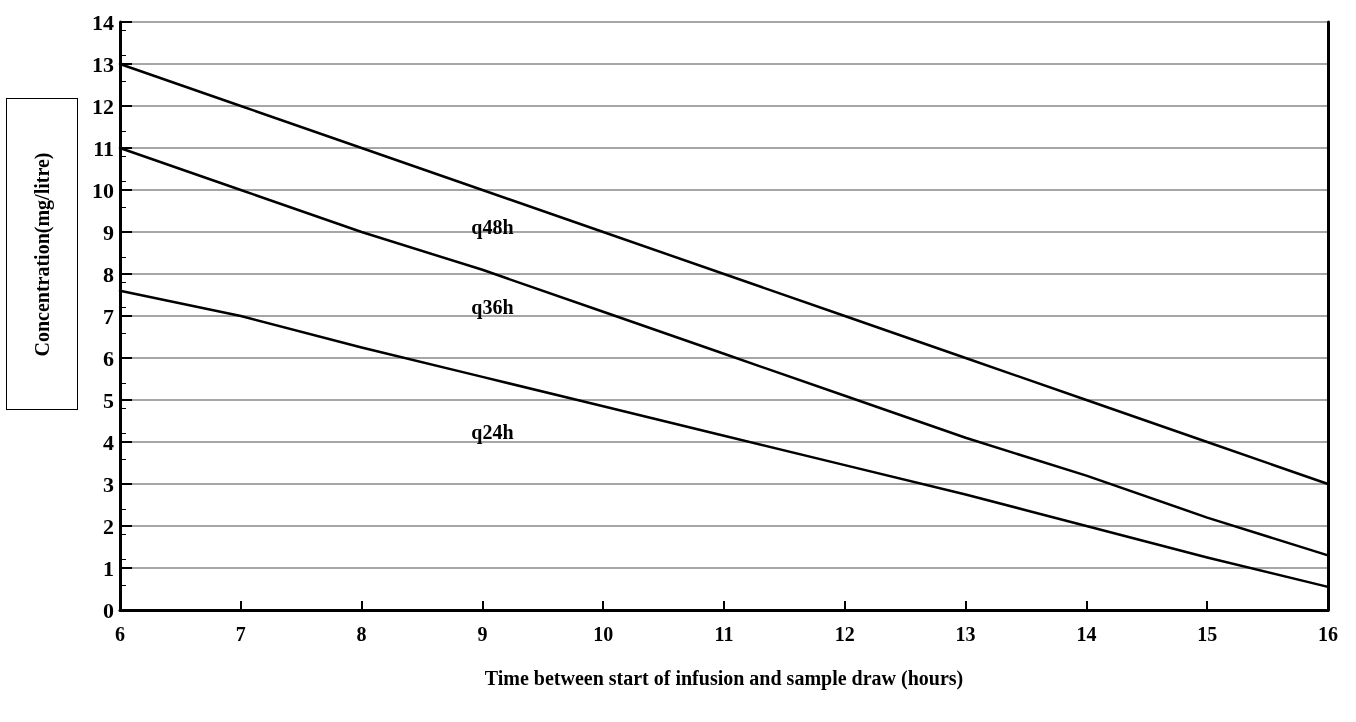 The width and height of the screenshot is (1356, 722). What do you see at coordinates (108, 610) in the screenshot?
I see `y-tick-label: 0` at bounding box center [108, 610].